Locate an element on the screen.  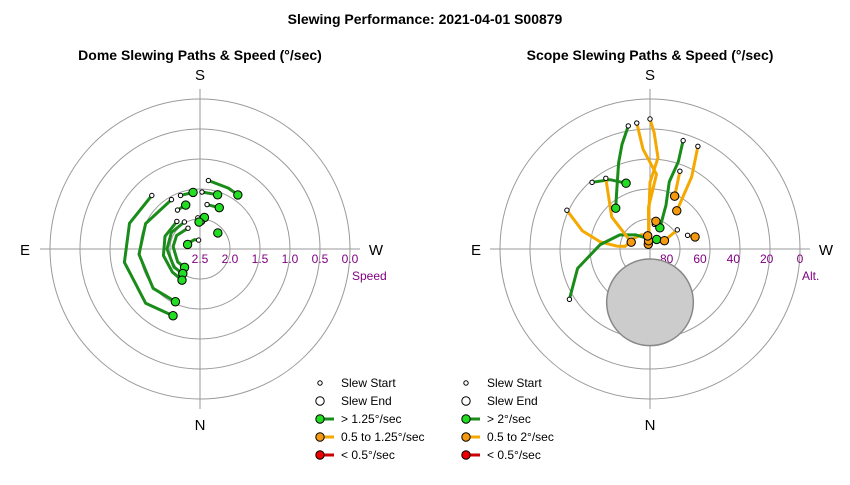
dome-legend-item: < 0.5°/sec is located at coordinates (355, 455).